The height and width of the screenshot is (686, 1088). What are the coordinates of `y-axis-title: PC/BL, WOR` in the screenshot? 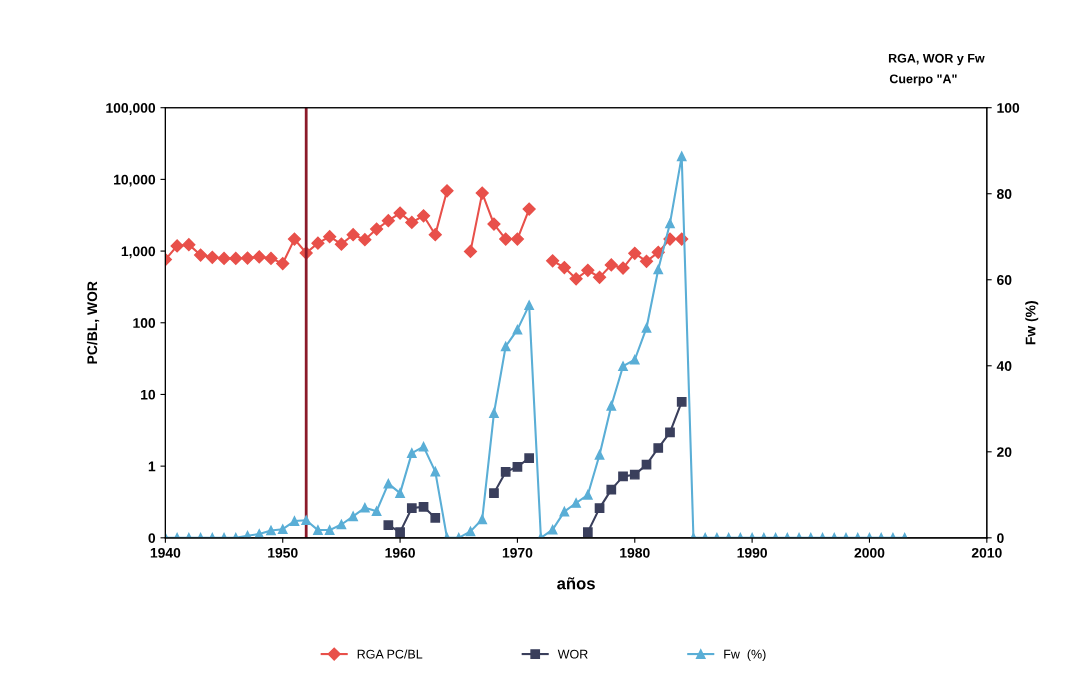 It's located at (93, 322).